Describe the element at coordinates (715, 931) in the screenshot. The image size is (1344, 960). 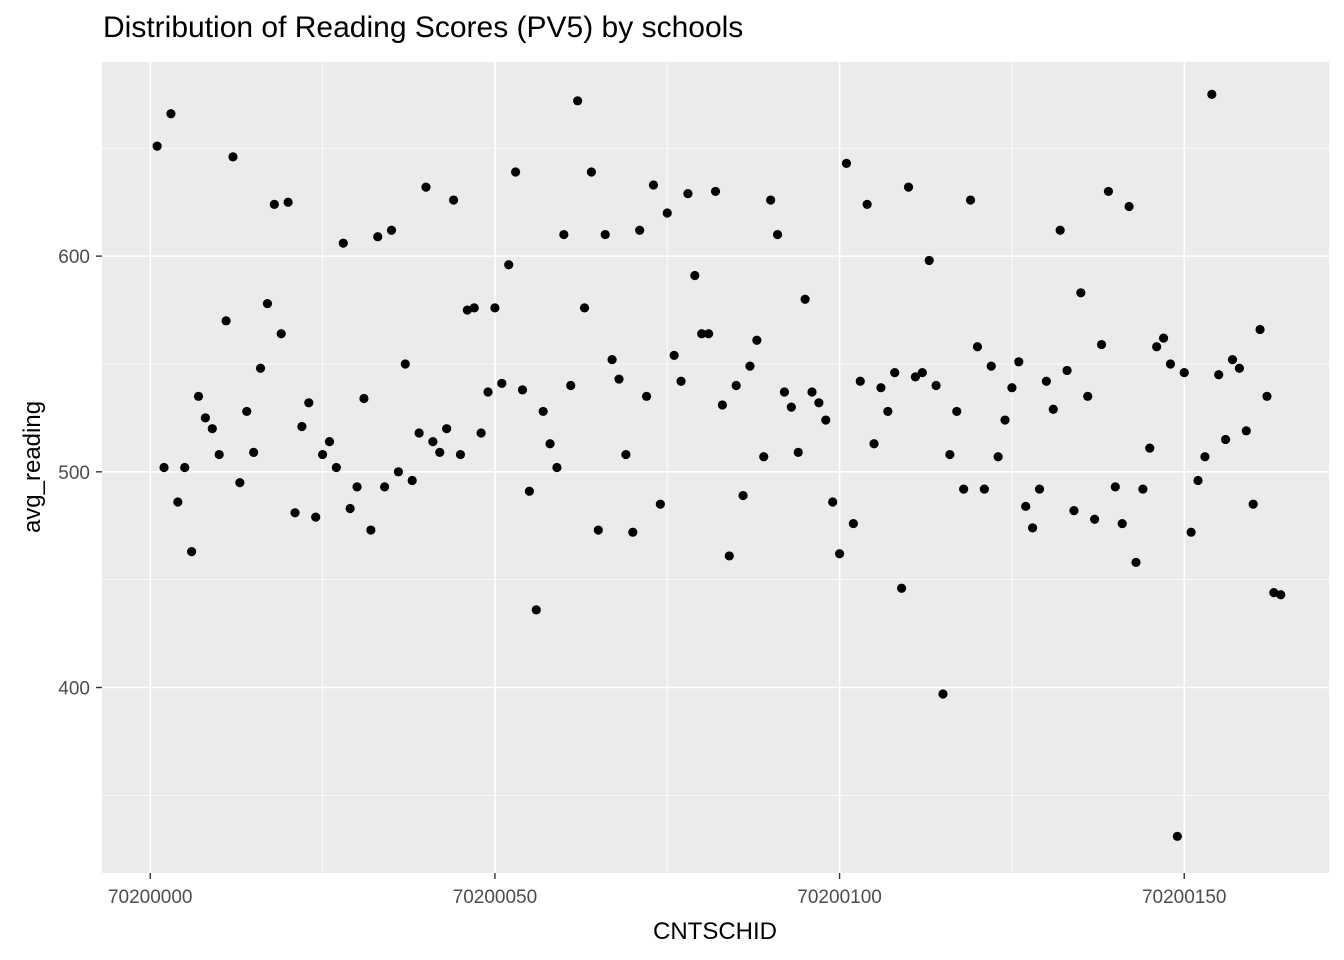
I see `x-axis-title: CNTSCHID` at that location.